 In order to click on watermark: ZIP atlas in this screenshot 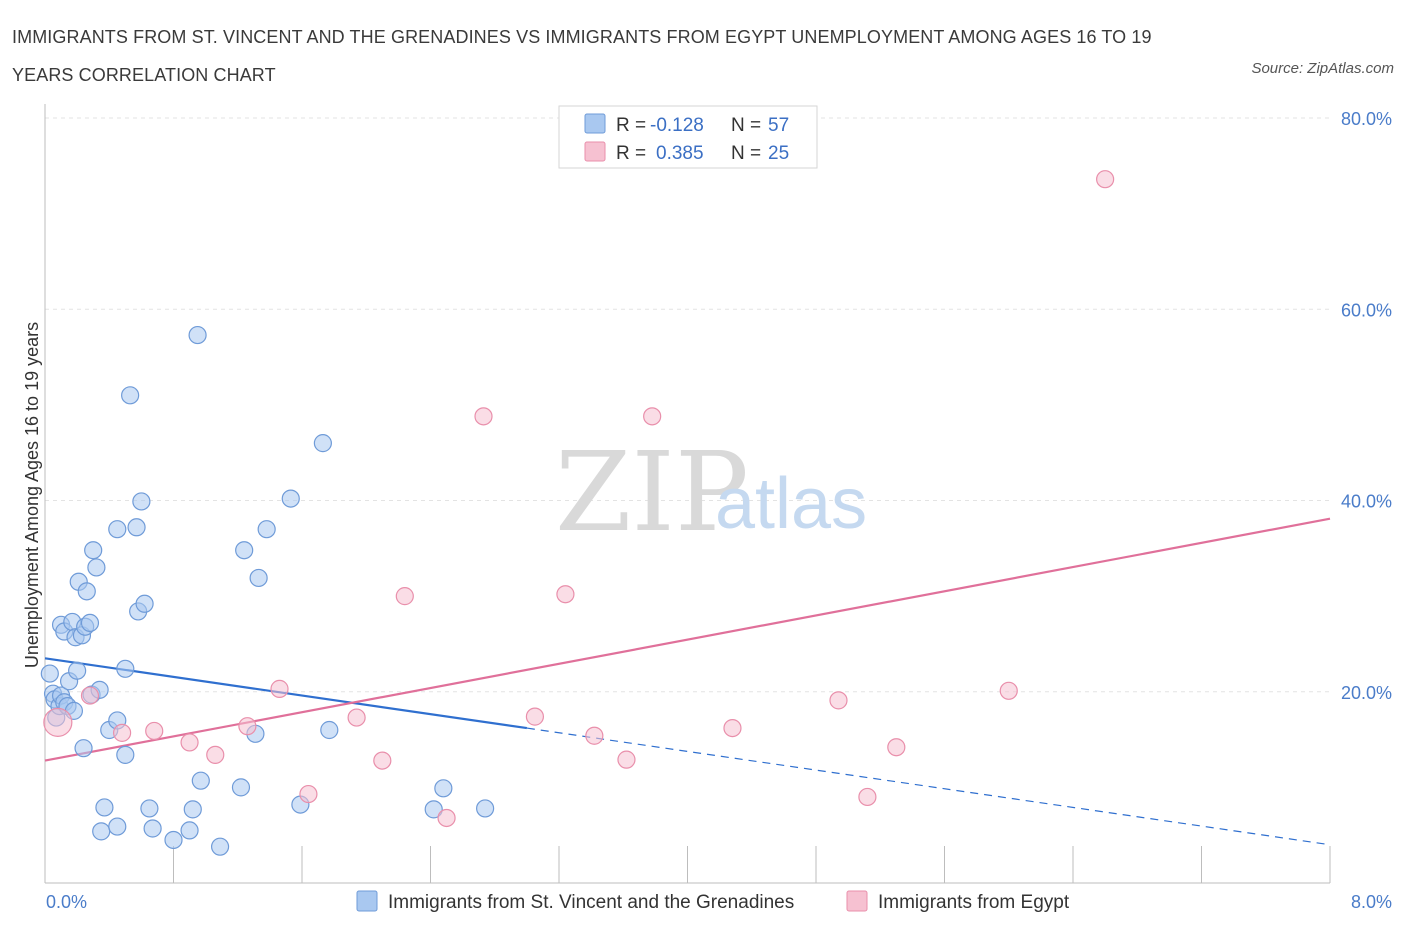, I will do `click(711, 492)`.